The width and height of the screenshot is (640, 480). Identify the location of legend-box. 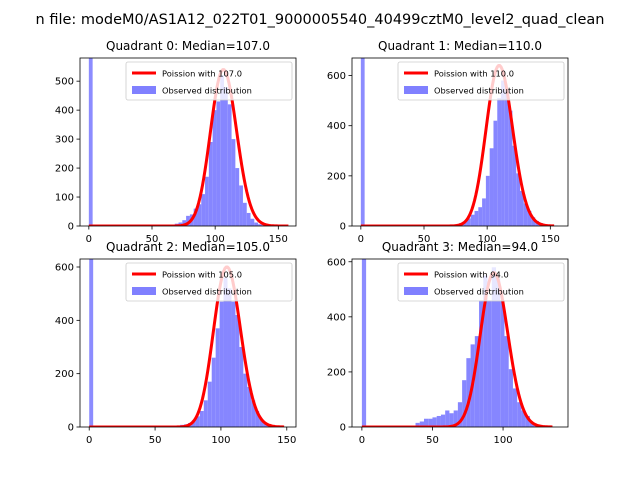
(209, 81).